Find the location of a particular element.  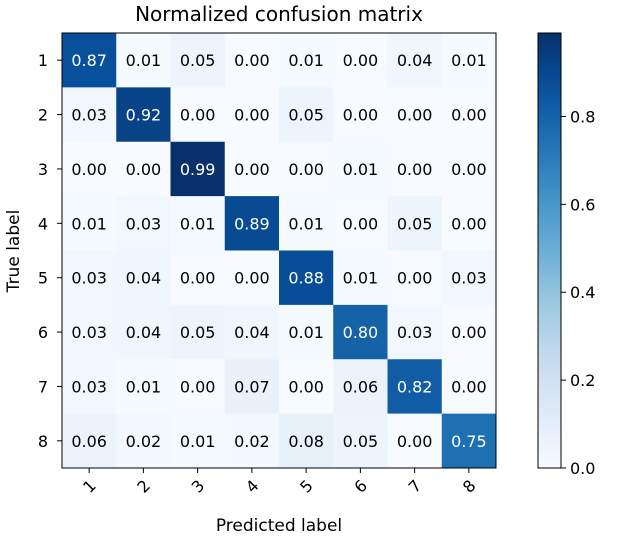

cell-value-label: 0.06 is located at coordinates (361, 386).